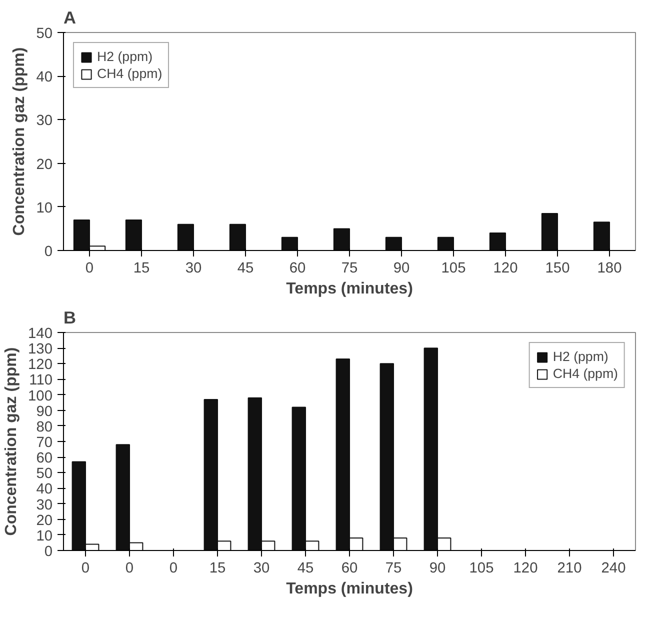 This screenshot has width=649, height=617. Describe the element at coordinates (609, 268) in the screenshot. I see `x-tick-label: 180` at that location.